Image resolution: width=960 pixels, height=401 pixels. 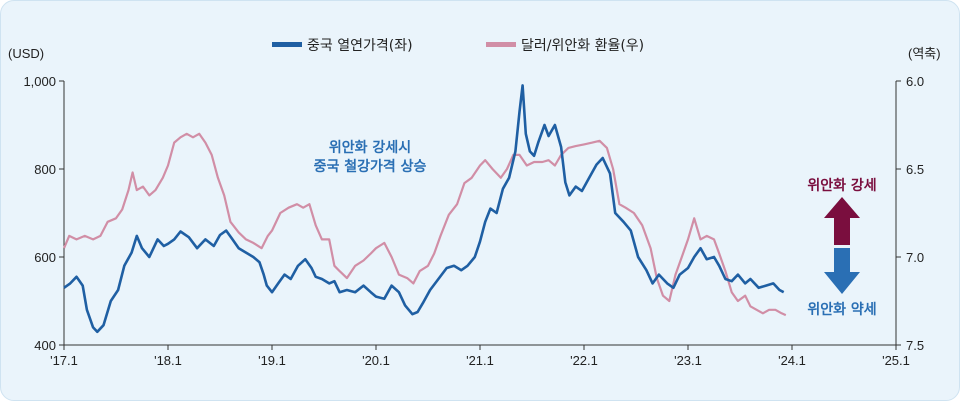 I want to click on x-tick-label: '24.1, so click(x=792, y=360).